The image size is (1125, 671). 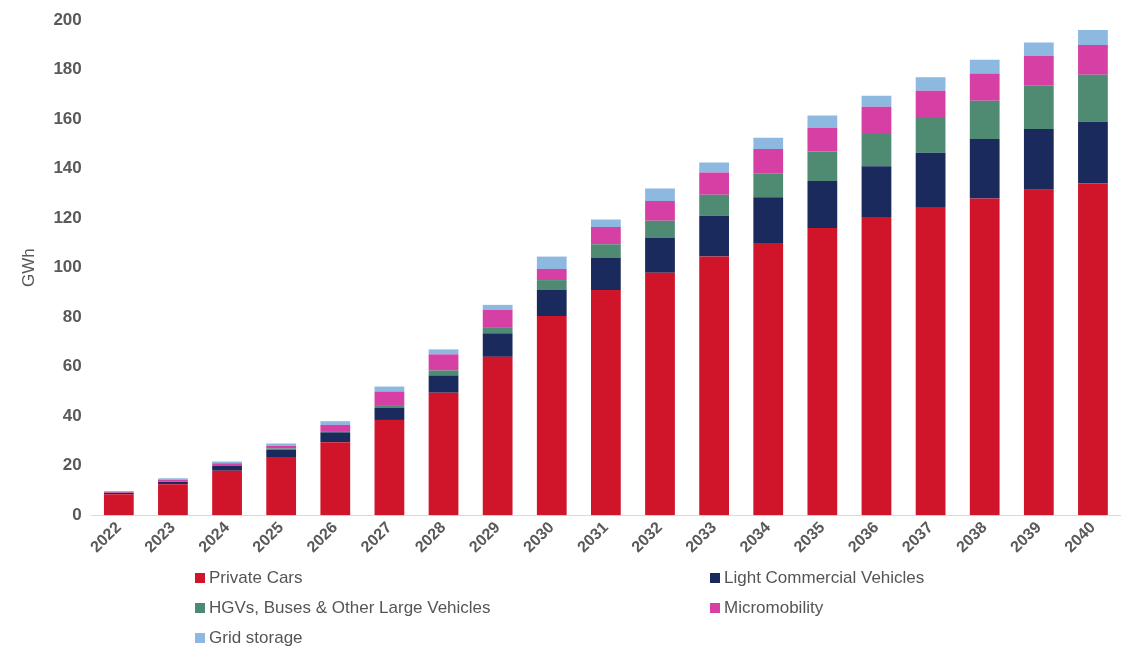 What do you see at coordinates (67, 19) in the screenshot?
I see `y-tick-label: 200` at bounding box center [67, 19].